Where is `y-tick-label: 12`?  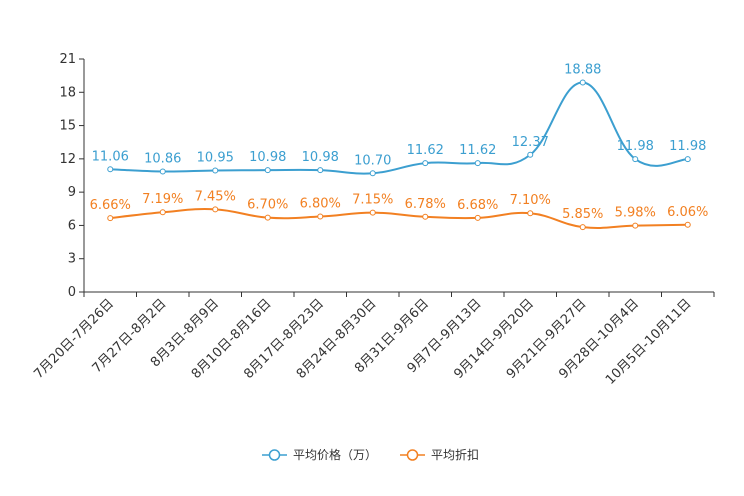
y-tick-label: 12 is located at coordinates (67, 159).